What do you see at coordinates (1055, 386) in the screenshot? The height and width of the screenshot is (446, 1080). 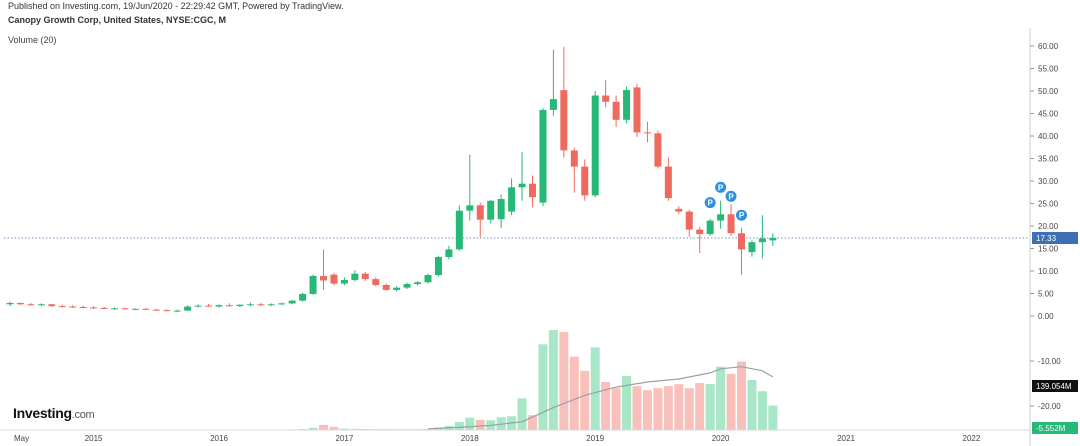 I see `last-volume-label-bg` at bounding box center [1055, 386].